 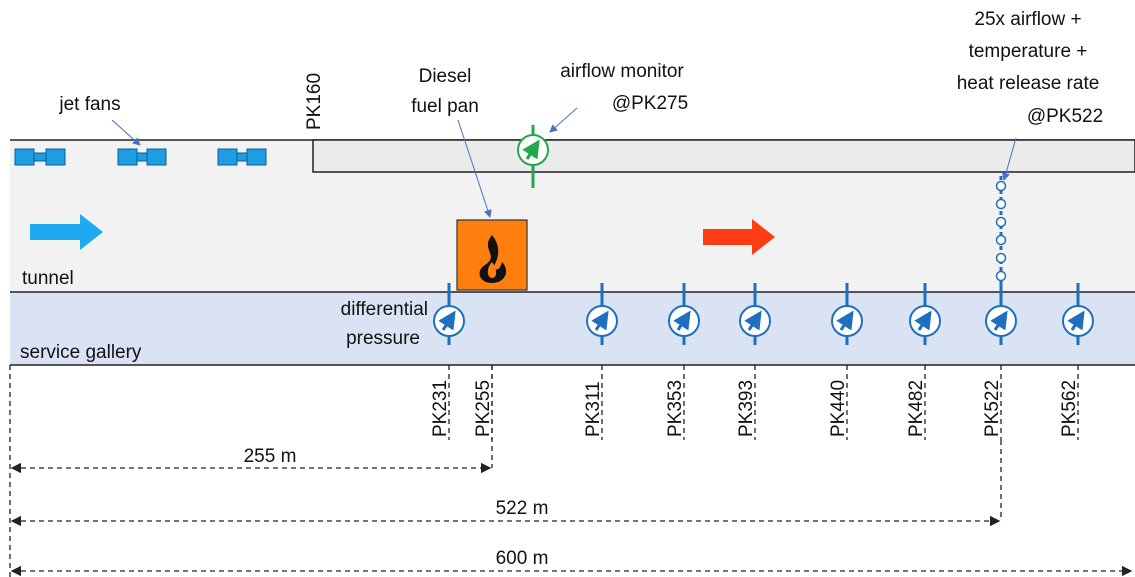 I want to click on fire-icon, so click(x=493, y=259).